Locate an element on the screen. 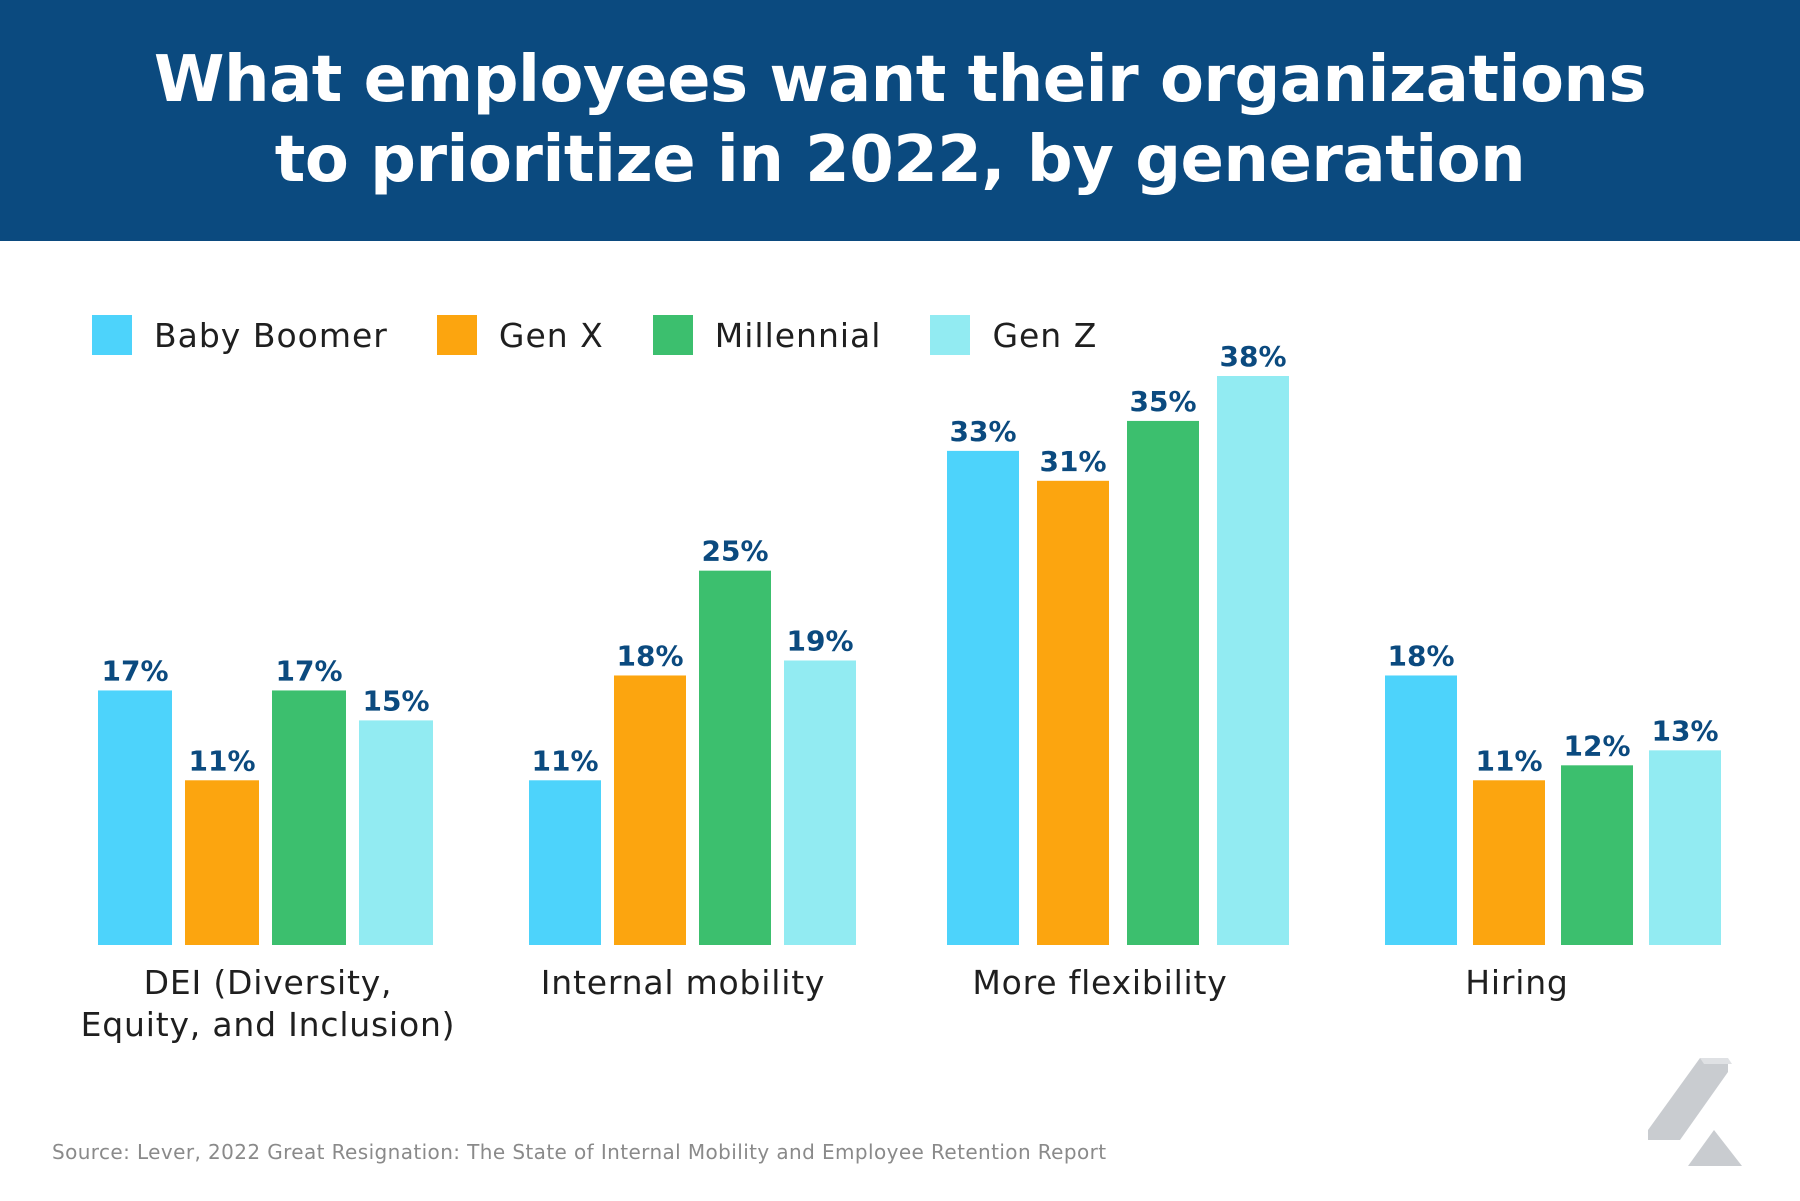 The width and height of the screenshot is (1800, 1201). bar-dei-gen-x is located at coordinates (222, 862).